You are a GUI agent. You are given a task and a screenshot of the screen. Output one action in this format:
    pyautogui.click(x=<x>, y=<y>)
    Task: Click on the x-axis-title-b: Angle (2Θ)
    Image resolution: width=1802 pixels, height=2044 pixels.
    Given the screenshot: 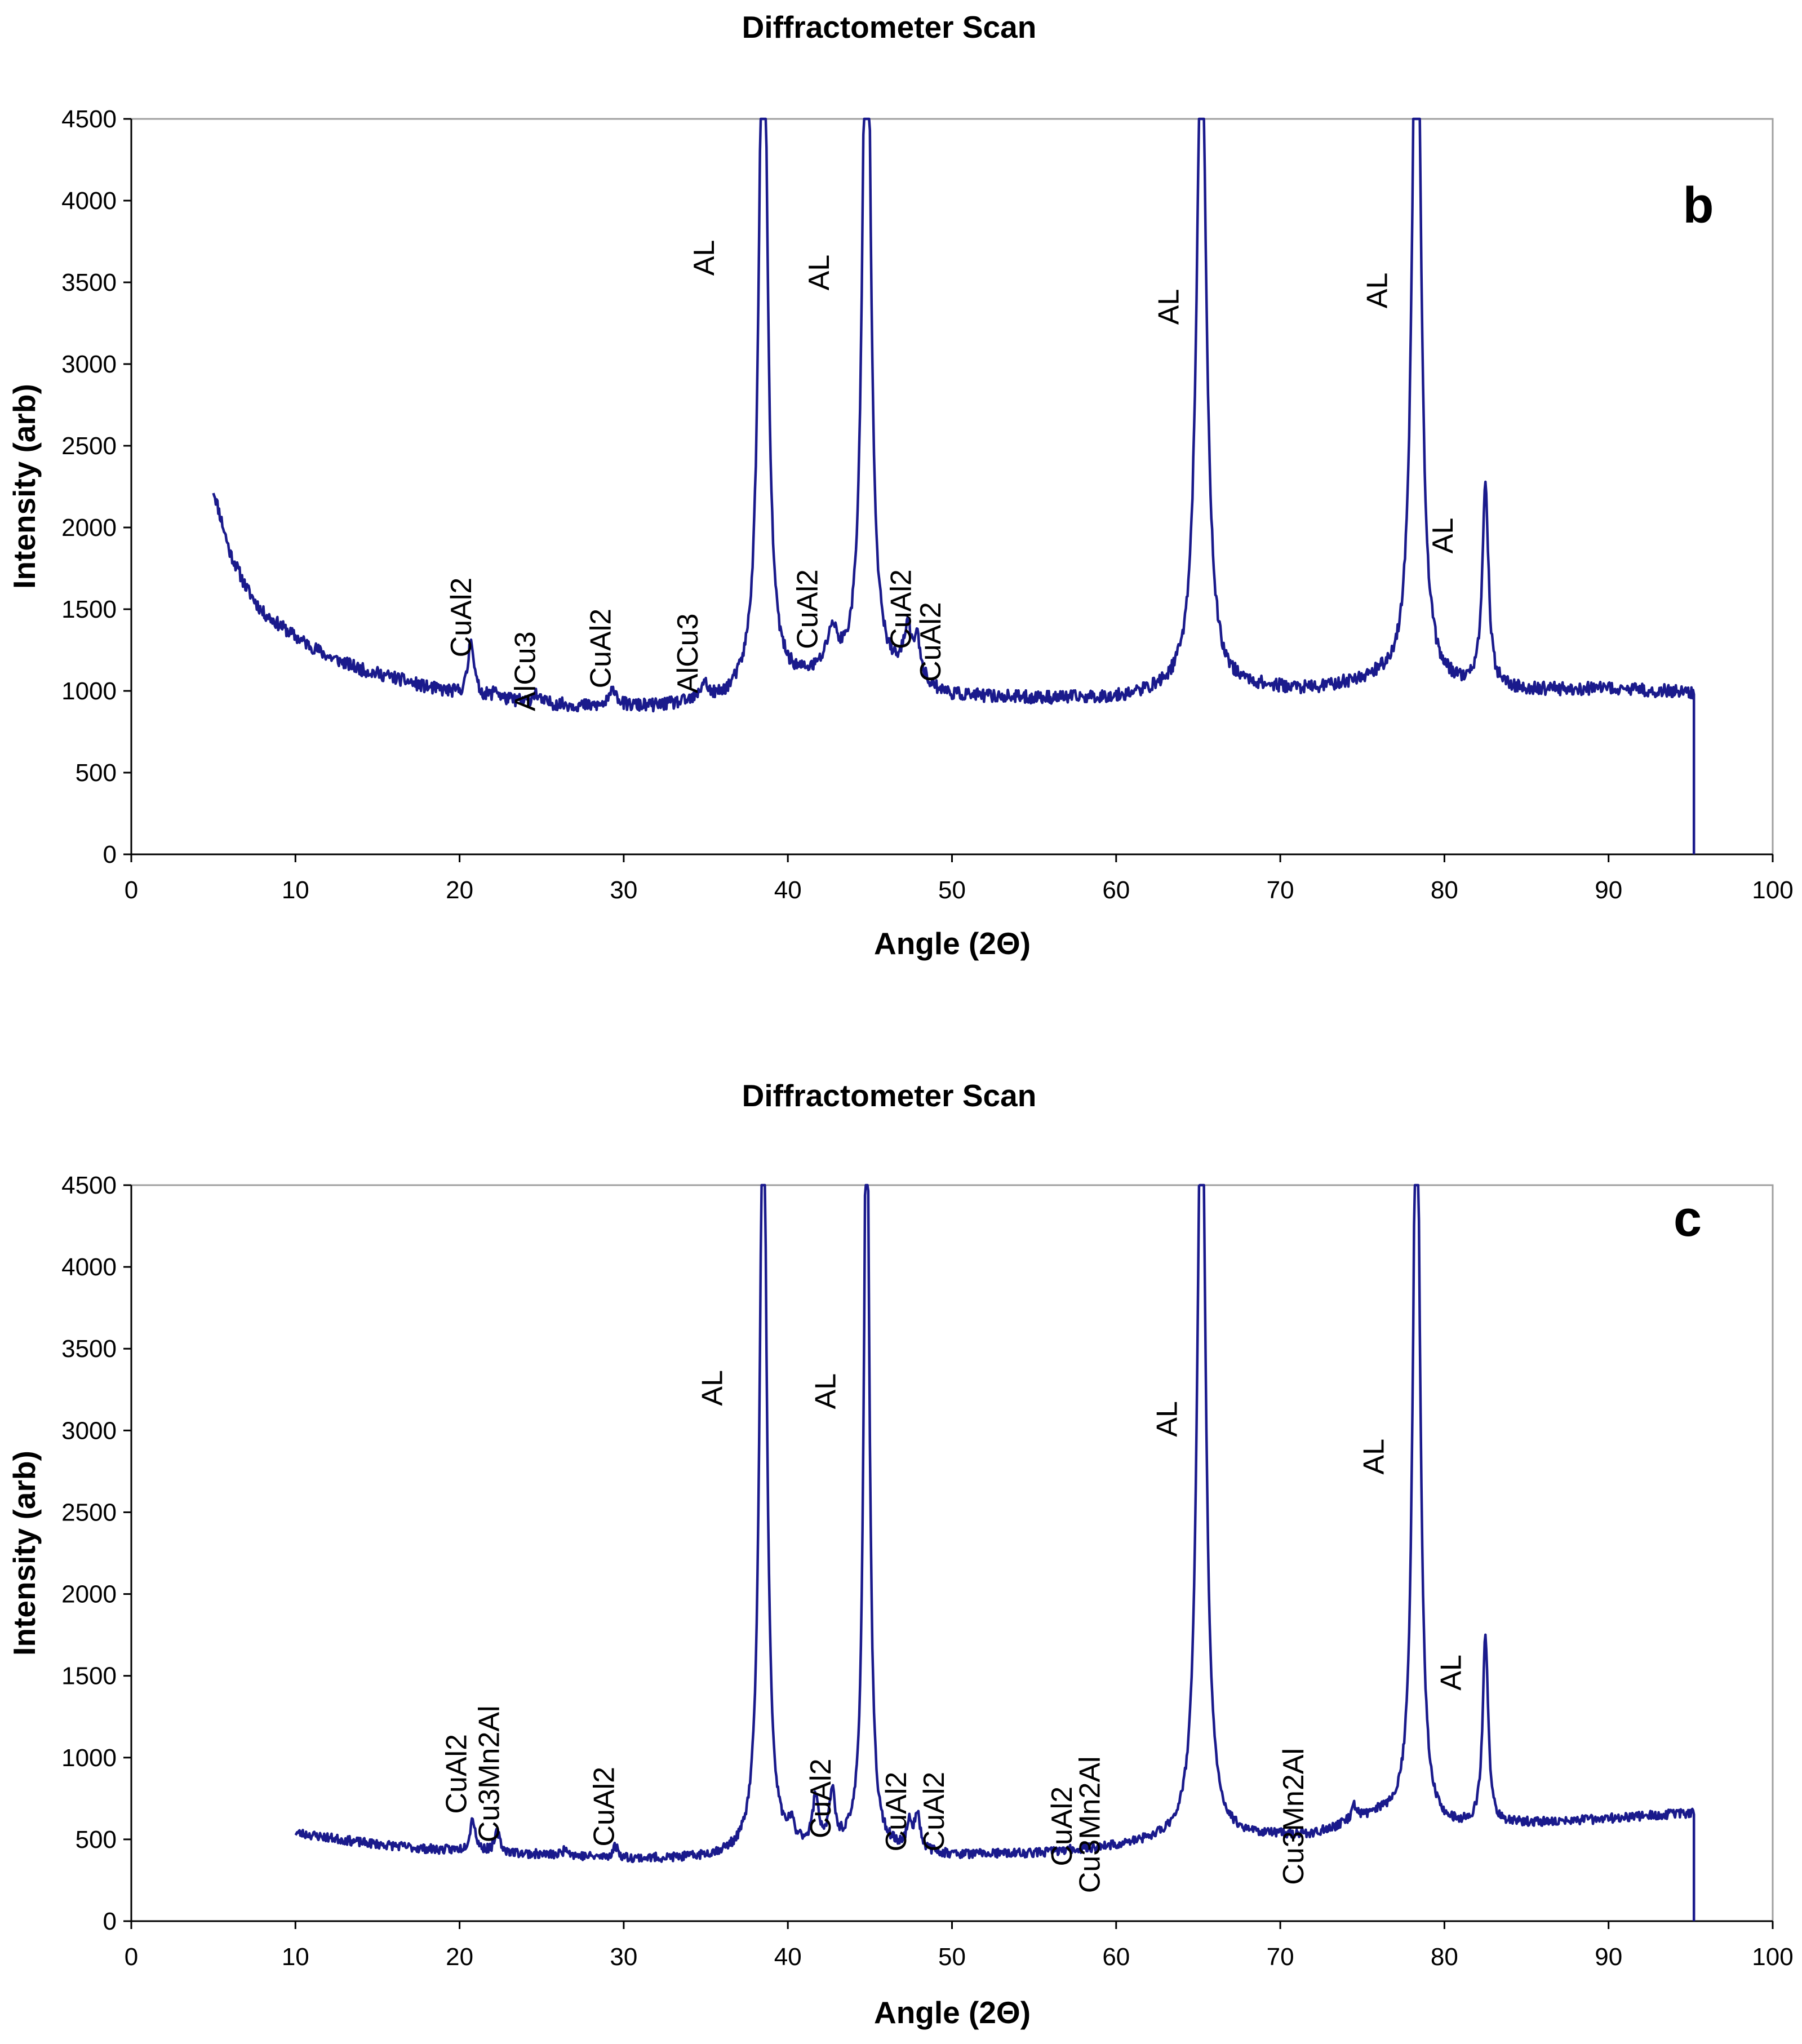 What is the action you would take?
    pyautogui.click(x=953, y=943)
    